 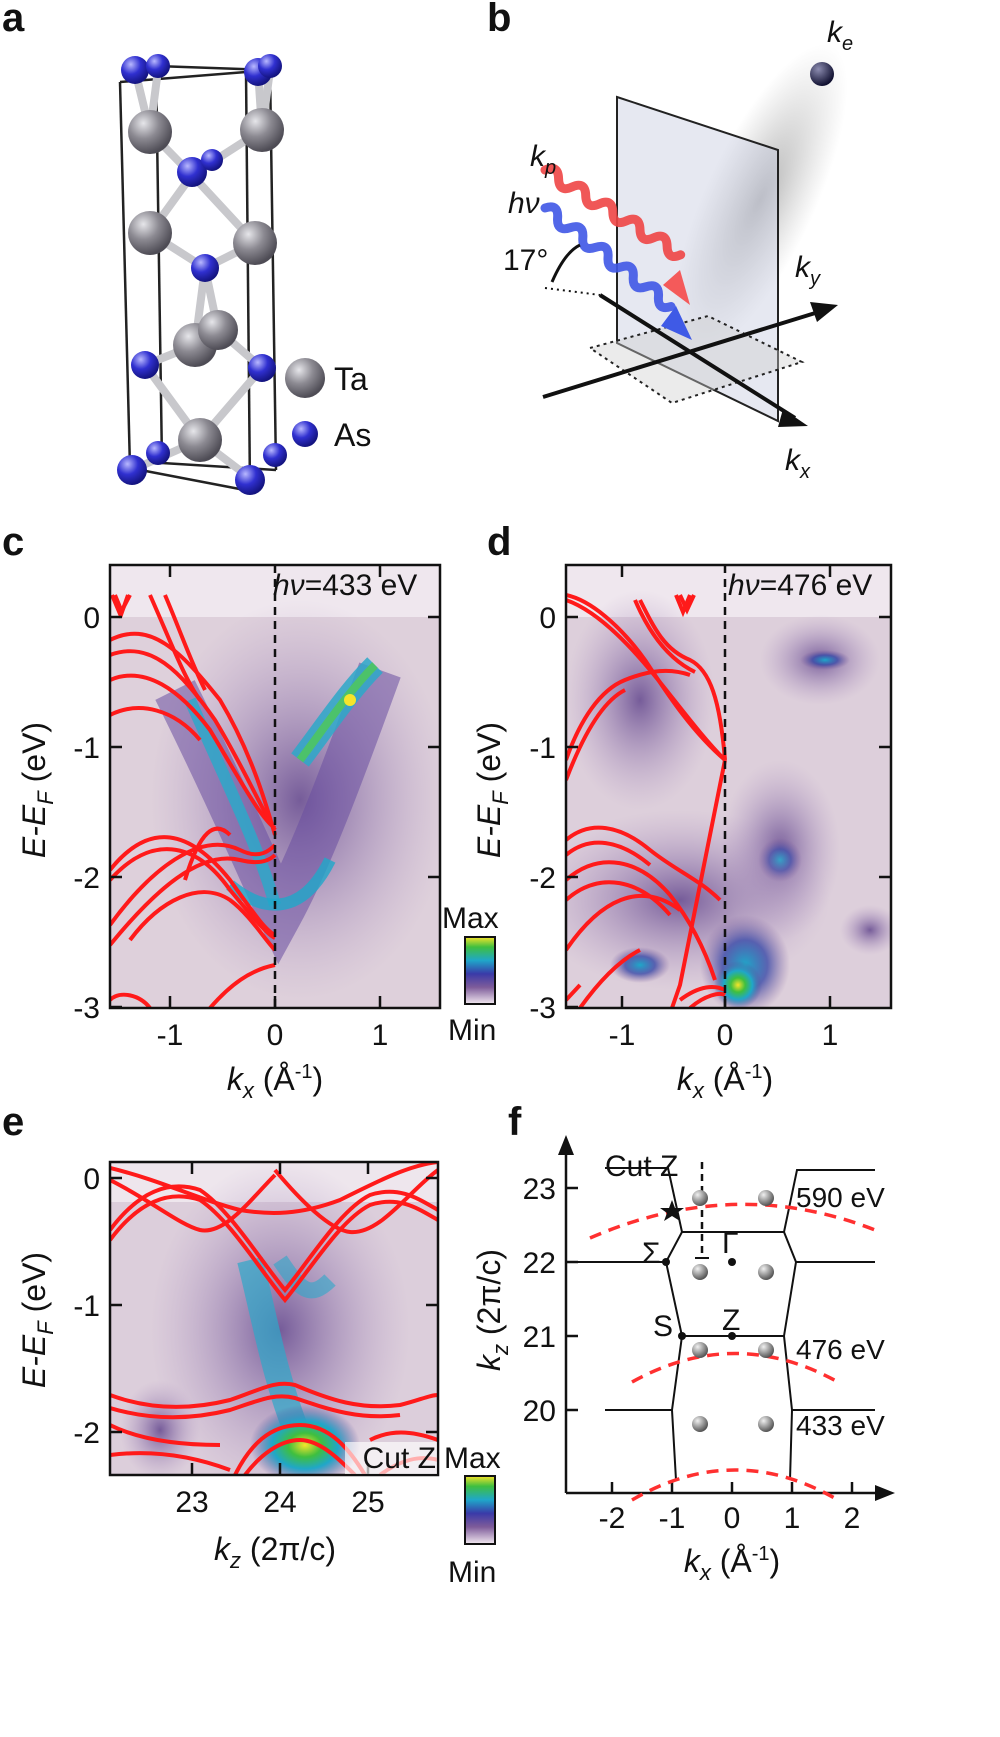 I want to click on panel-letter-a: a, so click(x=13, y=20).